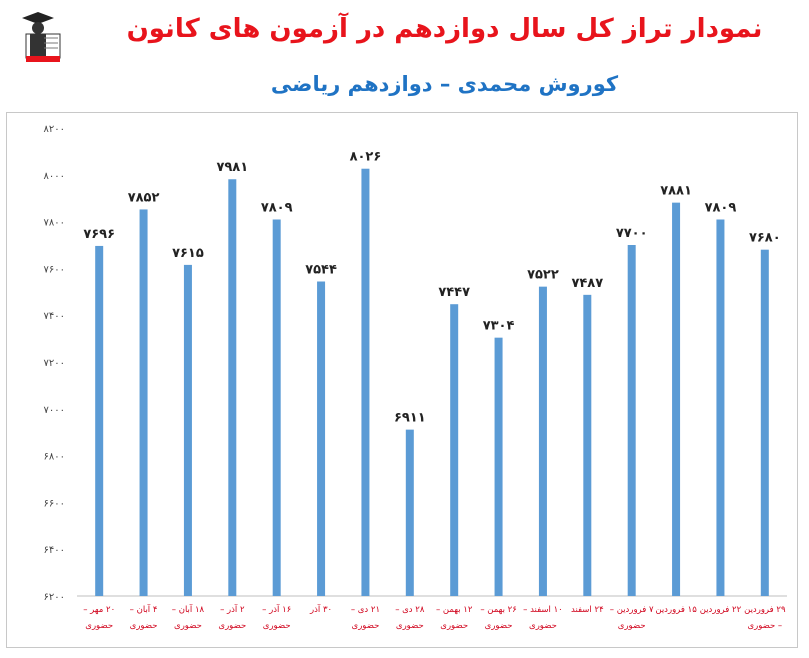 This screenshot has width=809, height=658. What do you see at coordinates (54, 363) in the screenshot?
I see `y-tick-label: ۷۲۰۰` at bounding box center [54, 363].